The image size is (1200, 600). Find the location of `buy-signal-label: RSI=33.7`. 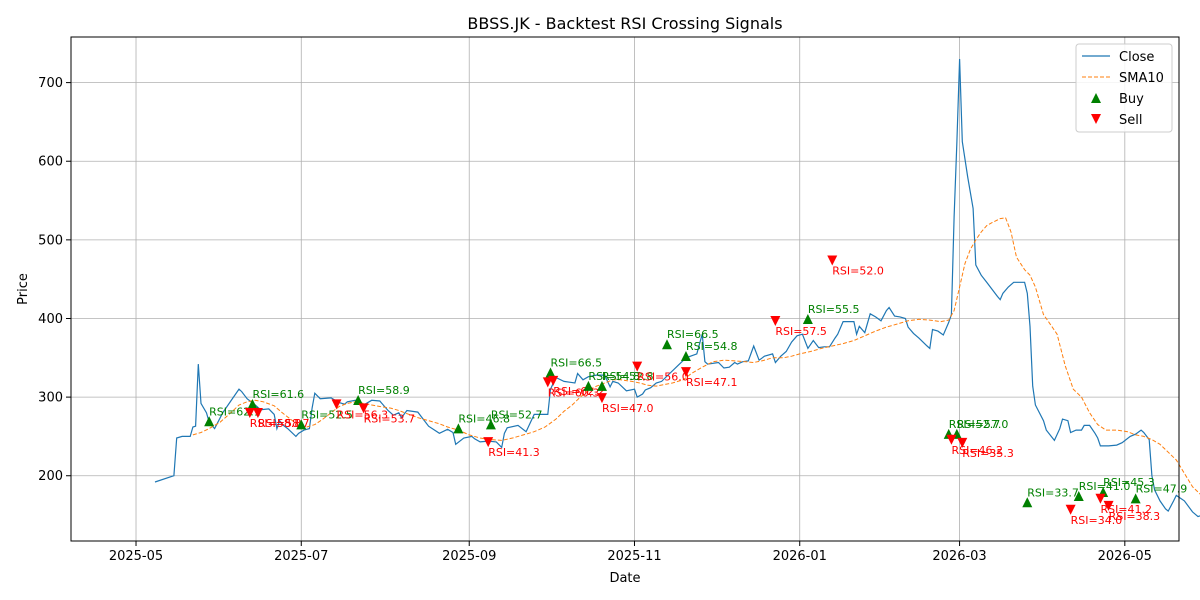

buy-signal-label: RSI=33.7 is located at coordinates (1053, 492).